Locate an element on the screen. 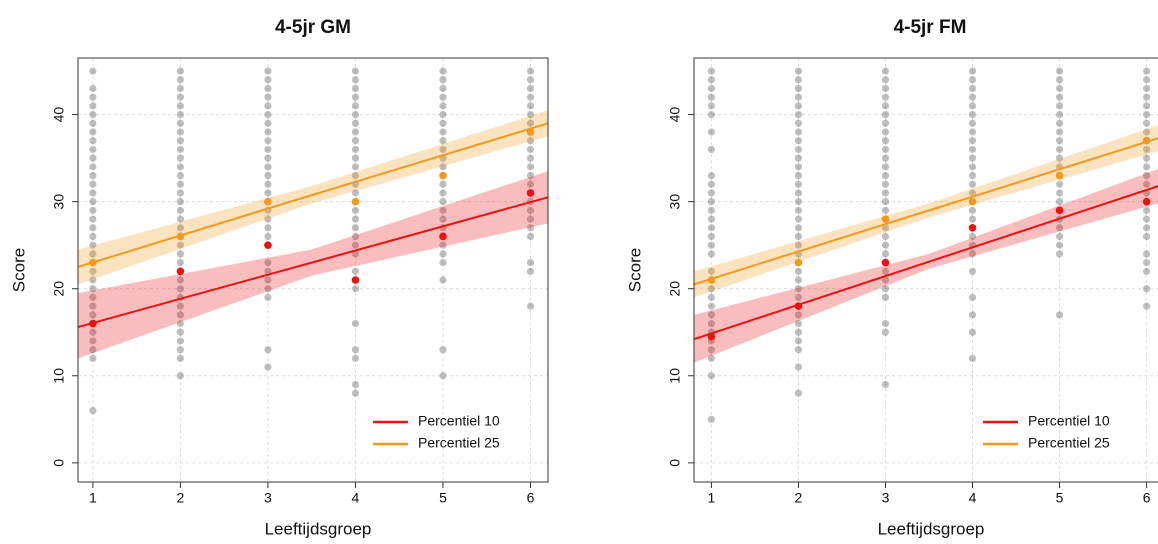 This screenshot has width=1158, height=544. confidence-band is located at coordinates (926, 266).